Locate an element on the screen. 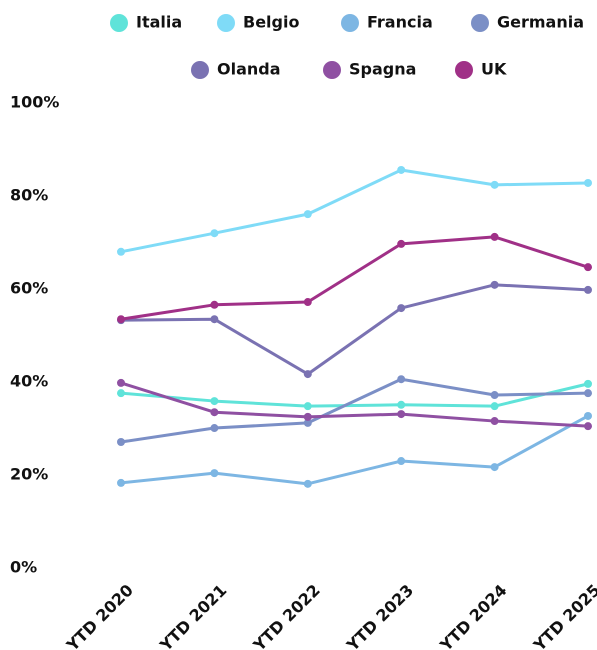 The image size is (597, 650). legend-label: Germania is located at coordinates (540, 22).